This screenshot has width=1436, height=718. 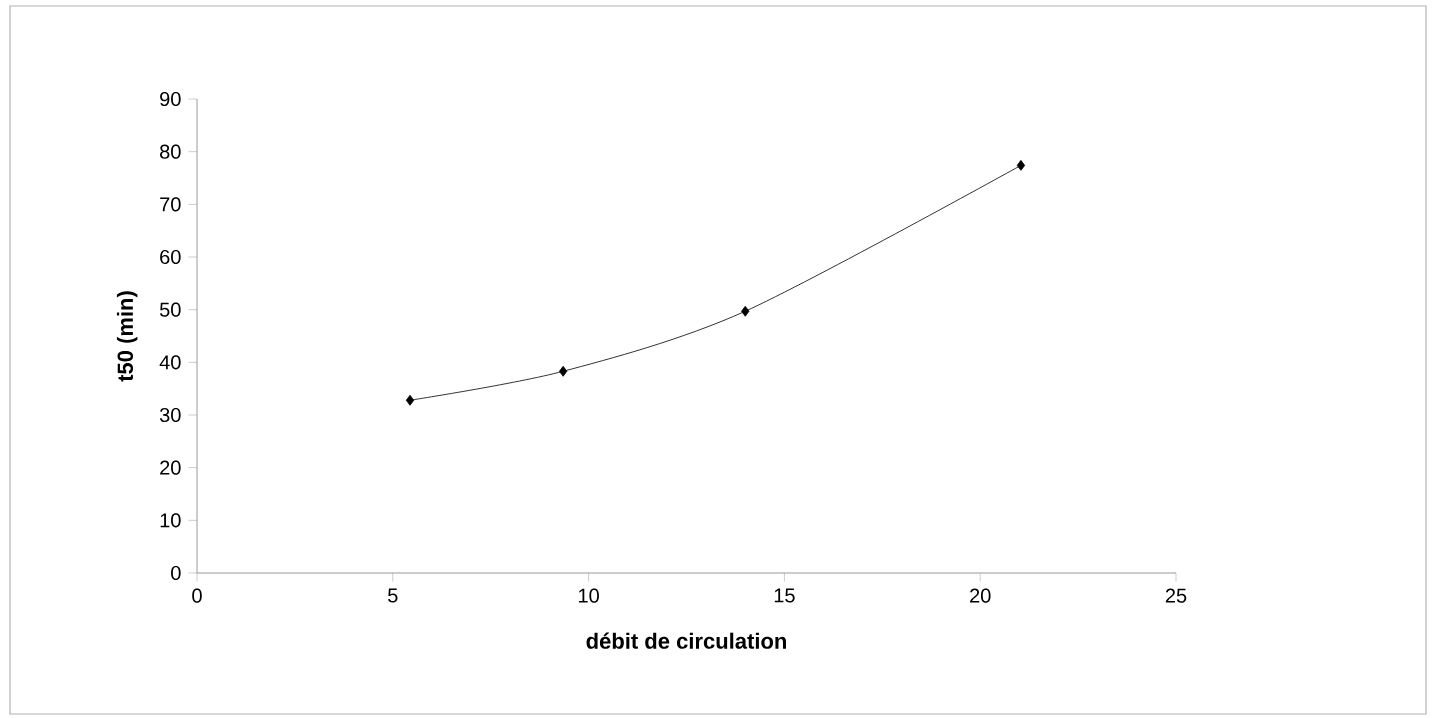 I want to click on y-tick-label: 40, so click(x=170, y=362).